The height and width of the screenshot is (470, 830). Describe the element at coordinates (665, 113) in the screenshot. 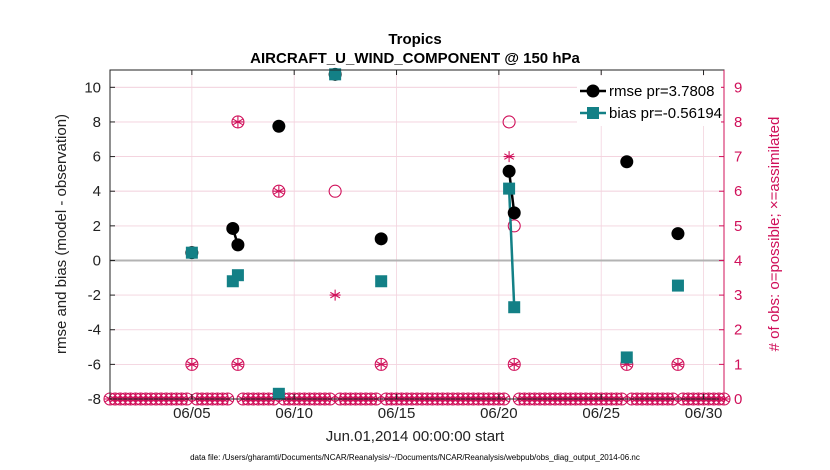

I see `legend-bias-label: bias pr=-0.56194` at that location.